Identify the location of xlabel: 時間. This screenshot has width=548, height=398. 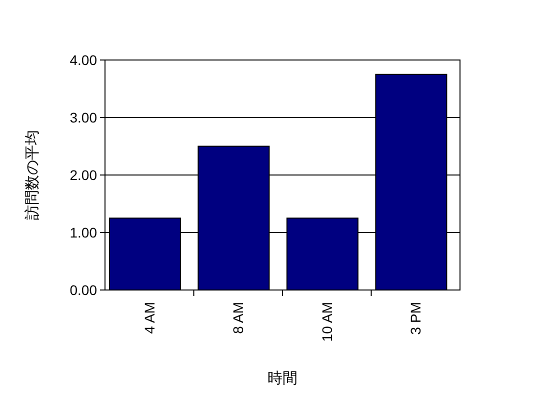
(283, 378).